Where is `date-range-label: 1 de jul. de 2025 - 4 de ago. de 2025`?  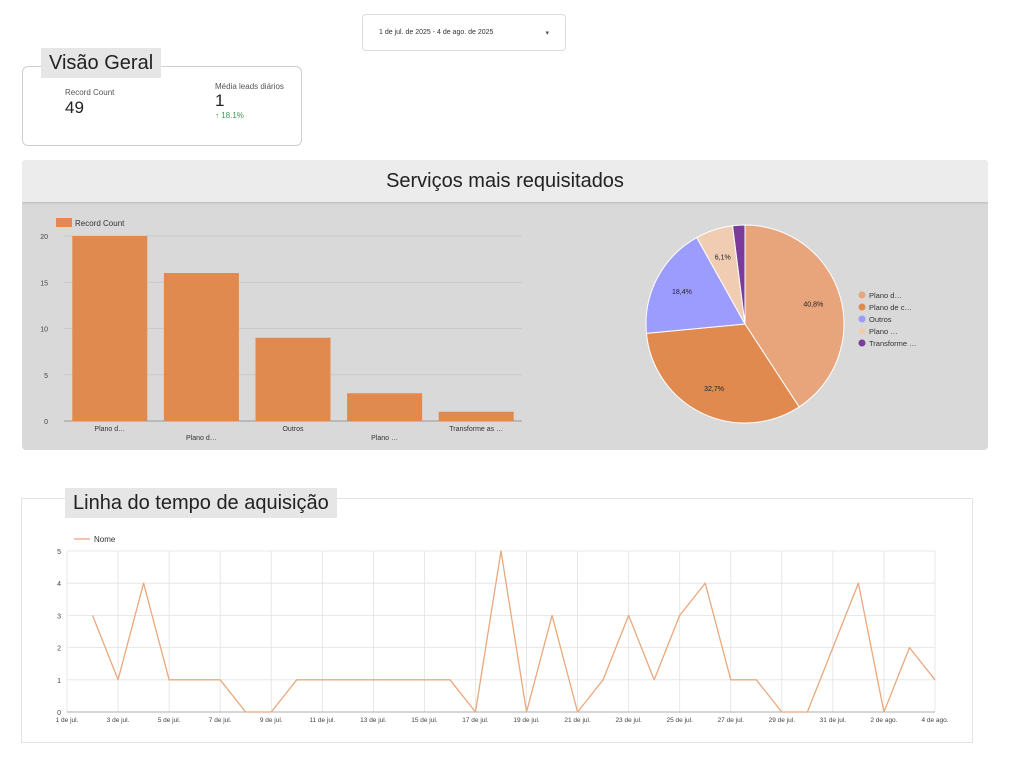
date-range-label: 1 de jul. de 2025 - 4 de ago. de 2025 is located at coordinates (436, 32).